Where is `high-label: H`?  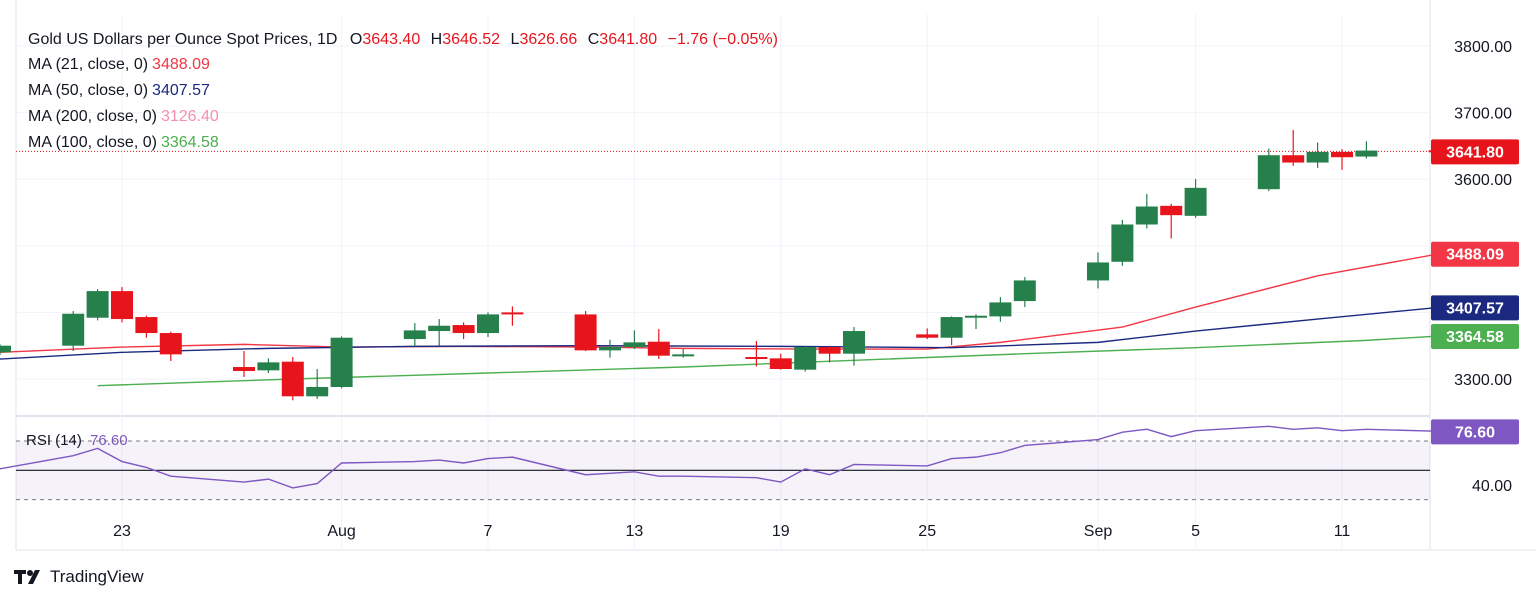 high-label: H is located at coordinates (436, 39).